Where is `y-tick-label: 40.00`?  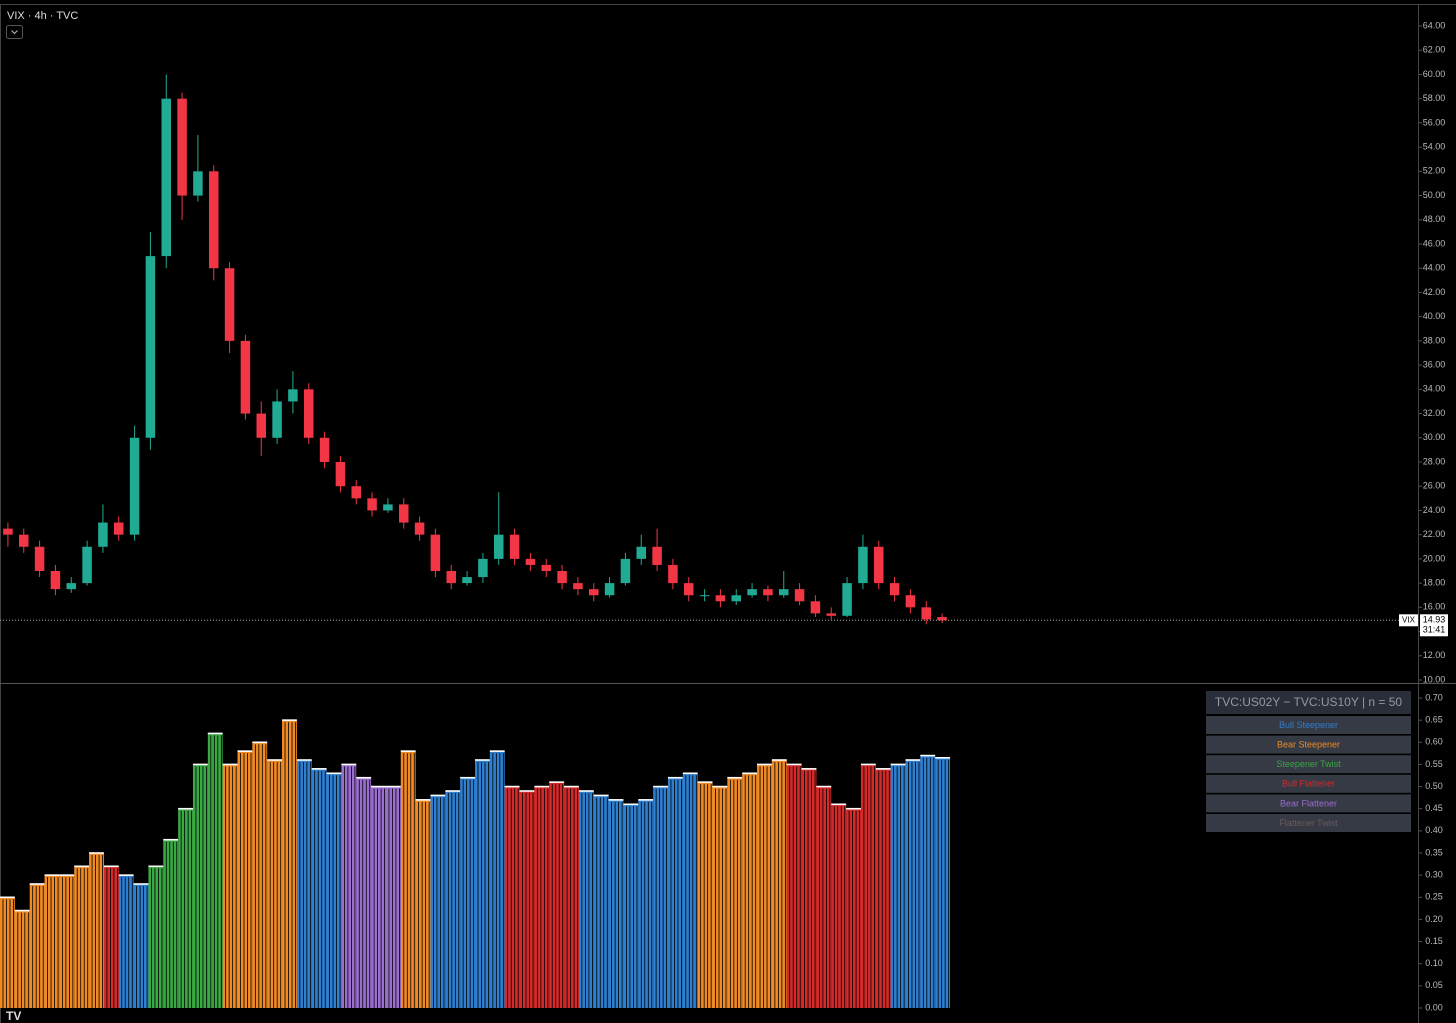
y-tick-label: 40.00 is located at coordinates (1434, 316).